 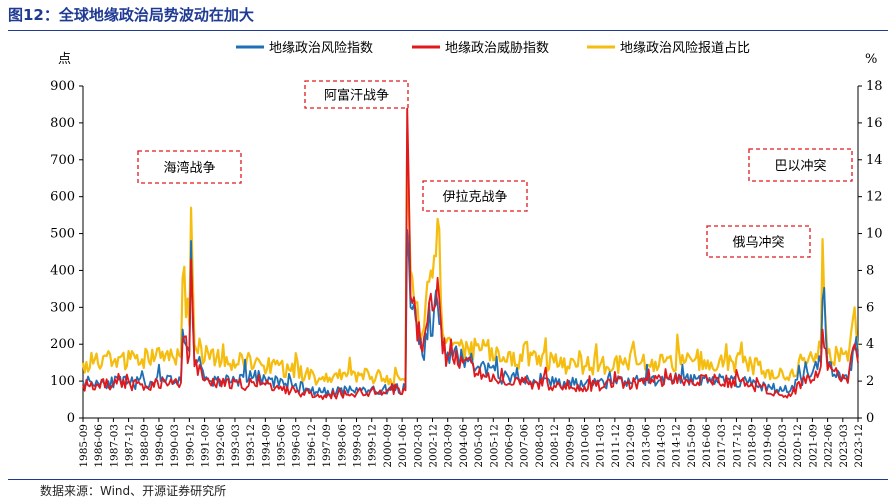 I want to click on x-tick-label: 1986-06, so click(x=99, y=446).